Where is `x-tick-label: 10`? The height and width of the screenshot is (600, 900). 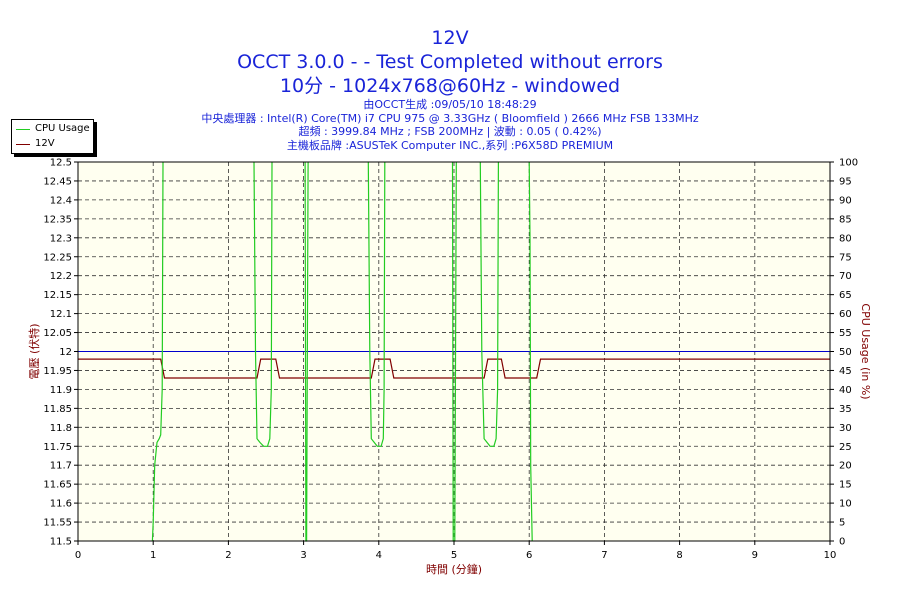 x-tick-label: 10 is located at coordinates (830, 555).